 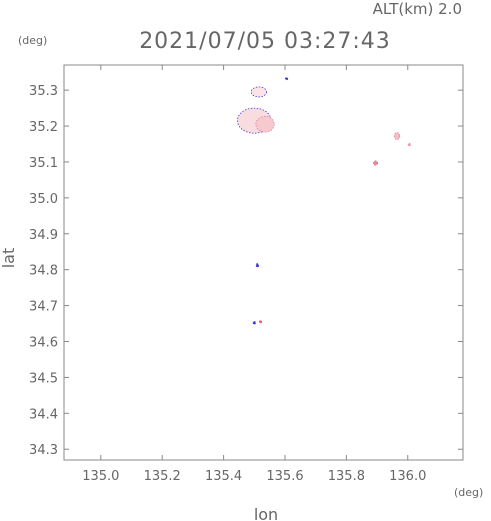 I want to click on x-tick-label: 135.6, so click(x=284, y=476).